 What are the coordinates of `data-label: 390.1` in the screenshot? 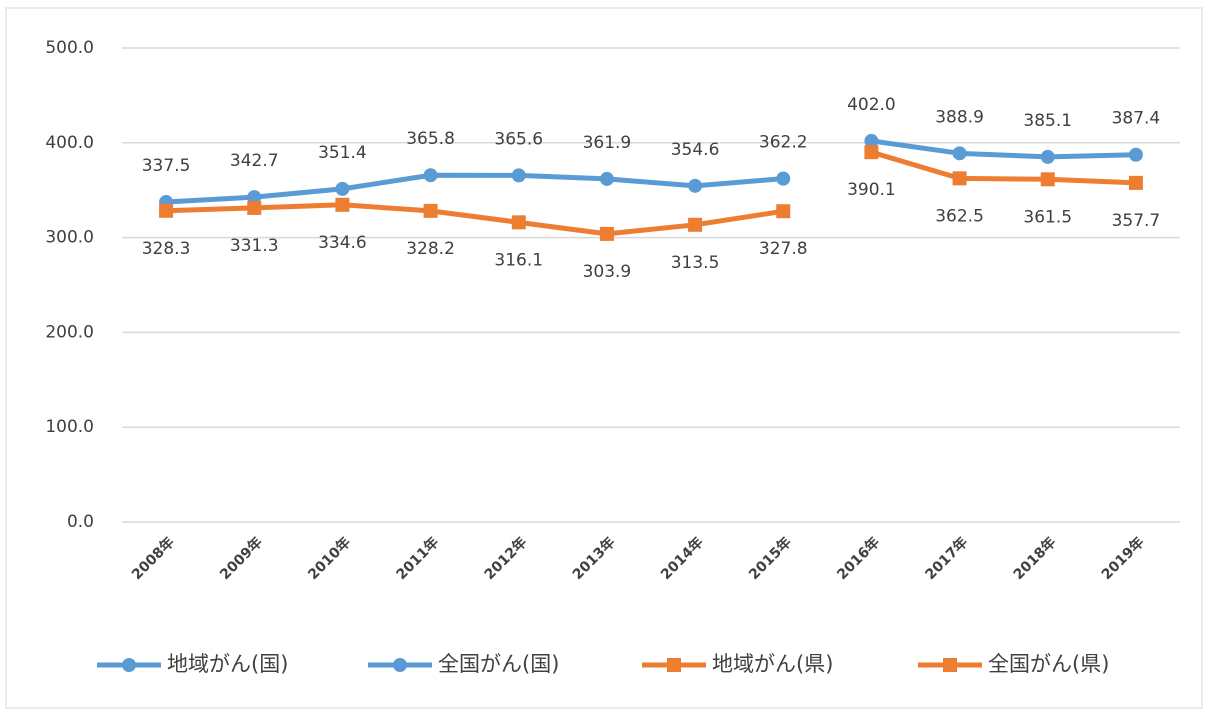 It's located at (871, 190).